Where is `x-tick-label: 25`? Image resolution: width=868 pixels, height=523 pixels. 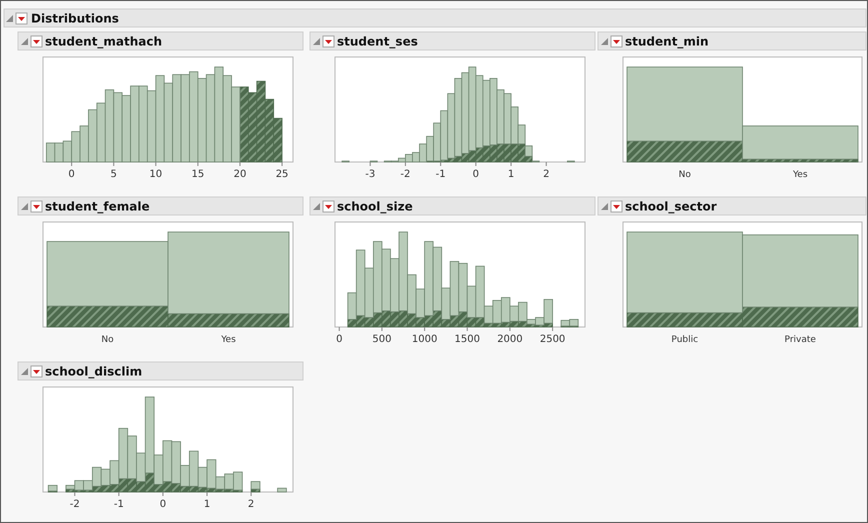
x-tick-label: 25 is located at coordinates (282, 174).